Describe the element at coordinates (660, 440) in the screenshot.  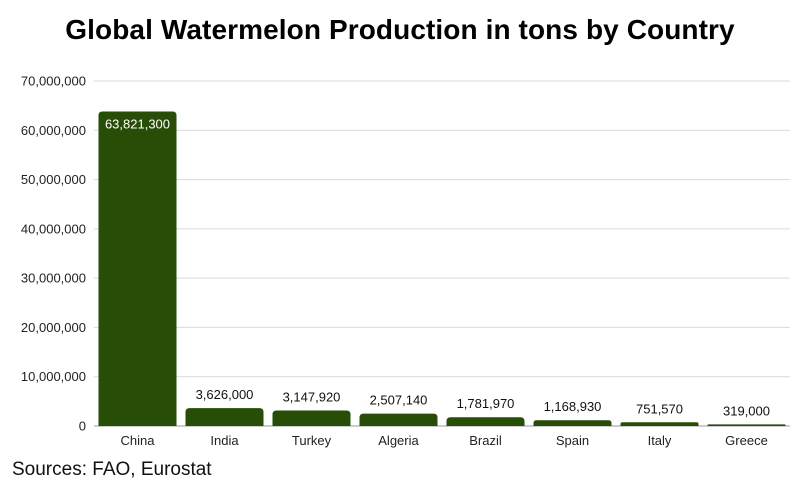
I see `x-tick-label: Italy` at that location.